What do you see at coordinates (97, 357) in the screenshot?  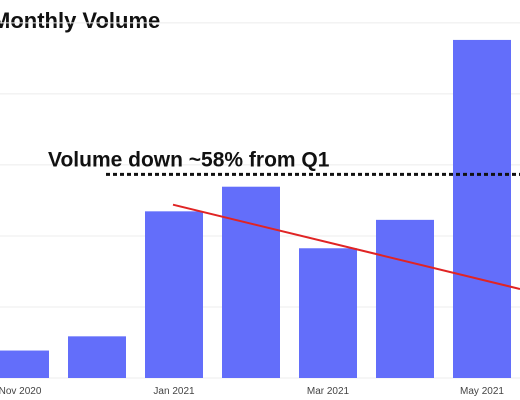 I see `bar-dec-2020` at bounding box center [97, 357].